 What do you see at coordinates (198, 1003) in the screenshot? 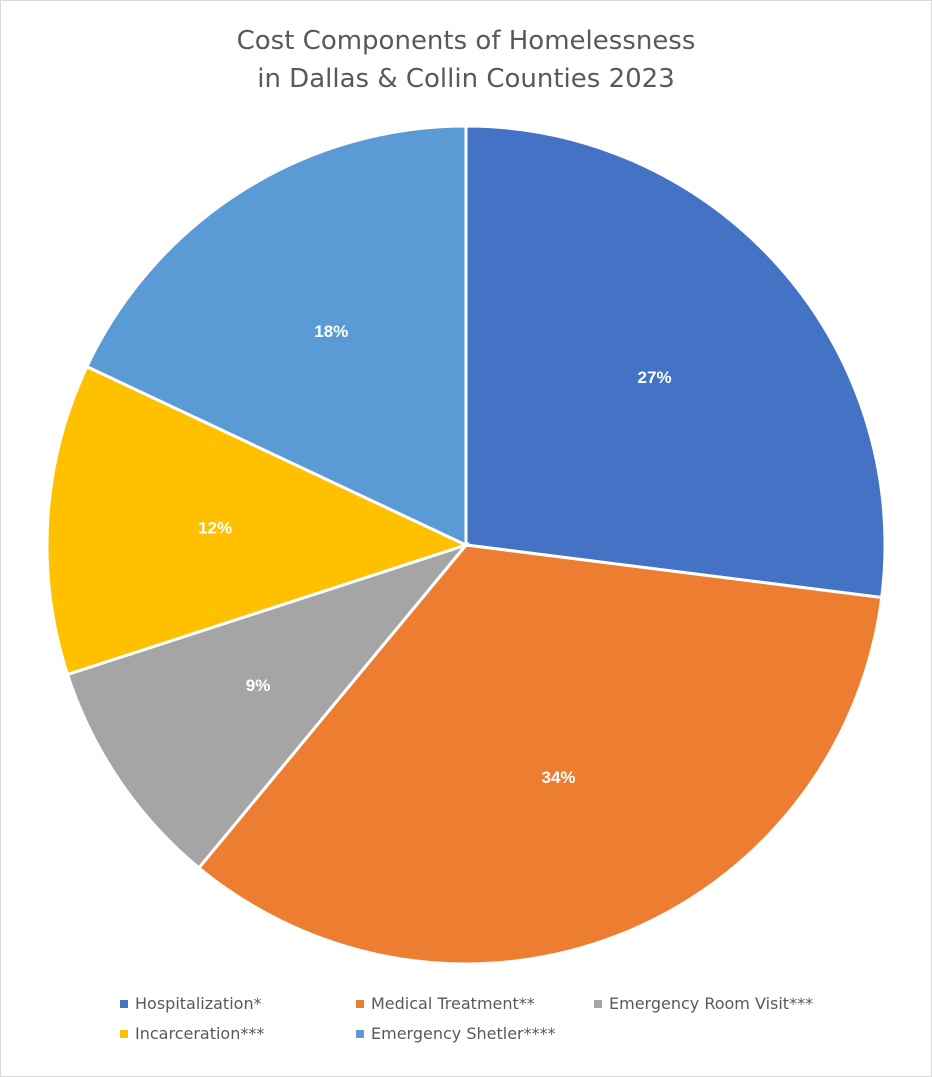
I see `legend-label-hospitalization: Hospitalization*` at bounding box center [198, 1003].